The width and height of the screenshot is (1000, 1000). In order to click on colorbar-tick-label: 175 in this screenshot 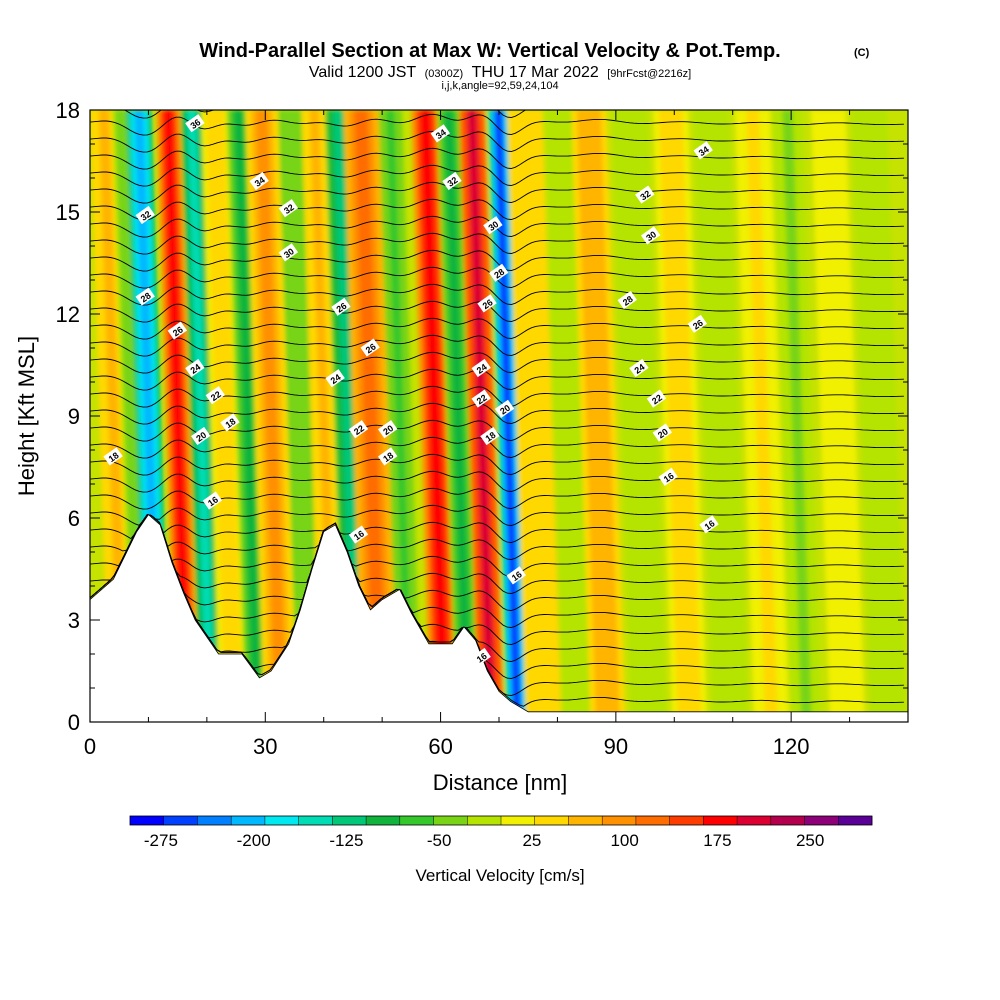, I will do `click(717, 840)`.